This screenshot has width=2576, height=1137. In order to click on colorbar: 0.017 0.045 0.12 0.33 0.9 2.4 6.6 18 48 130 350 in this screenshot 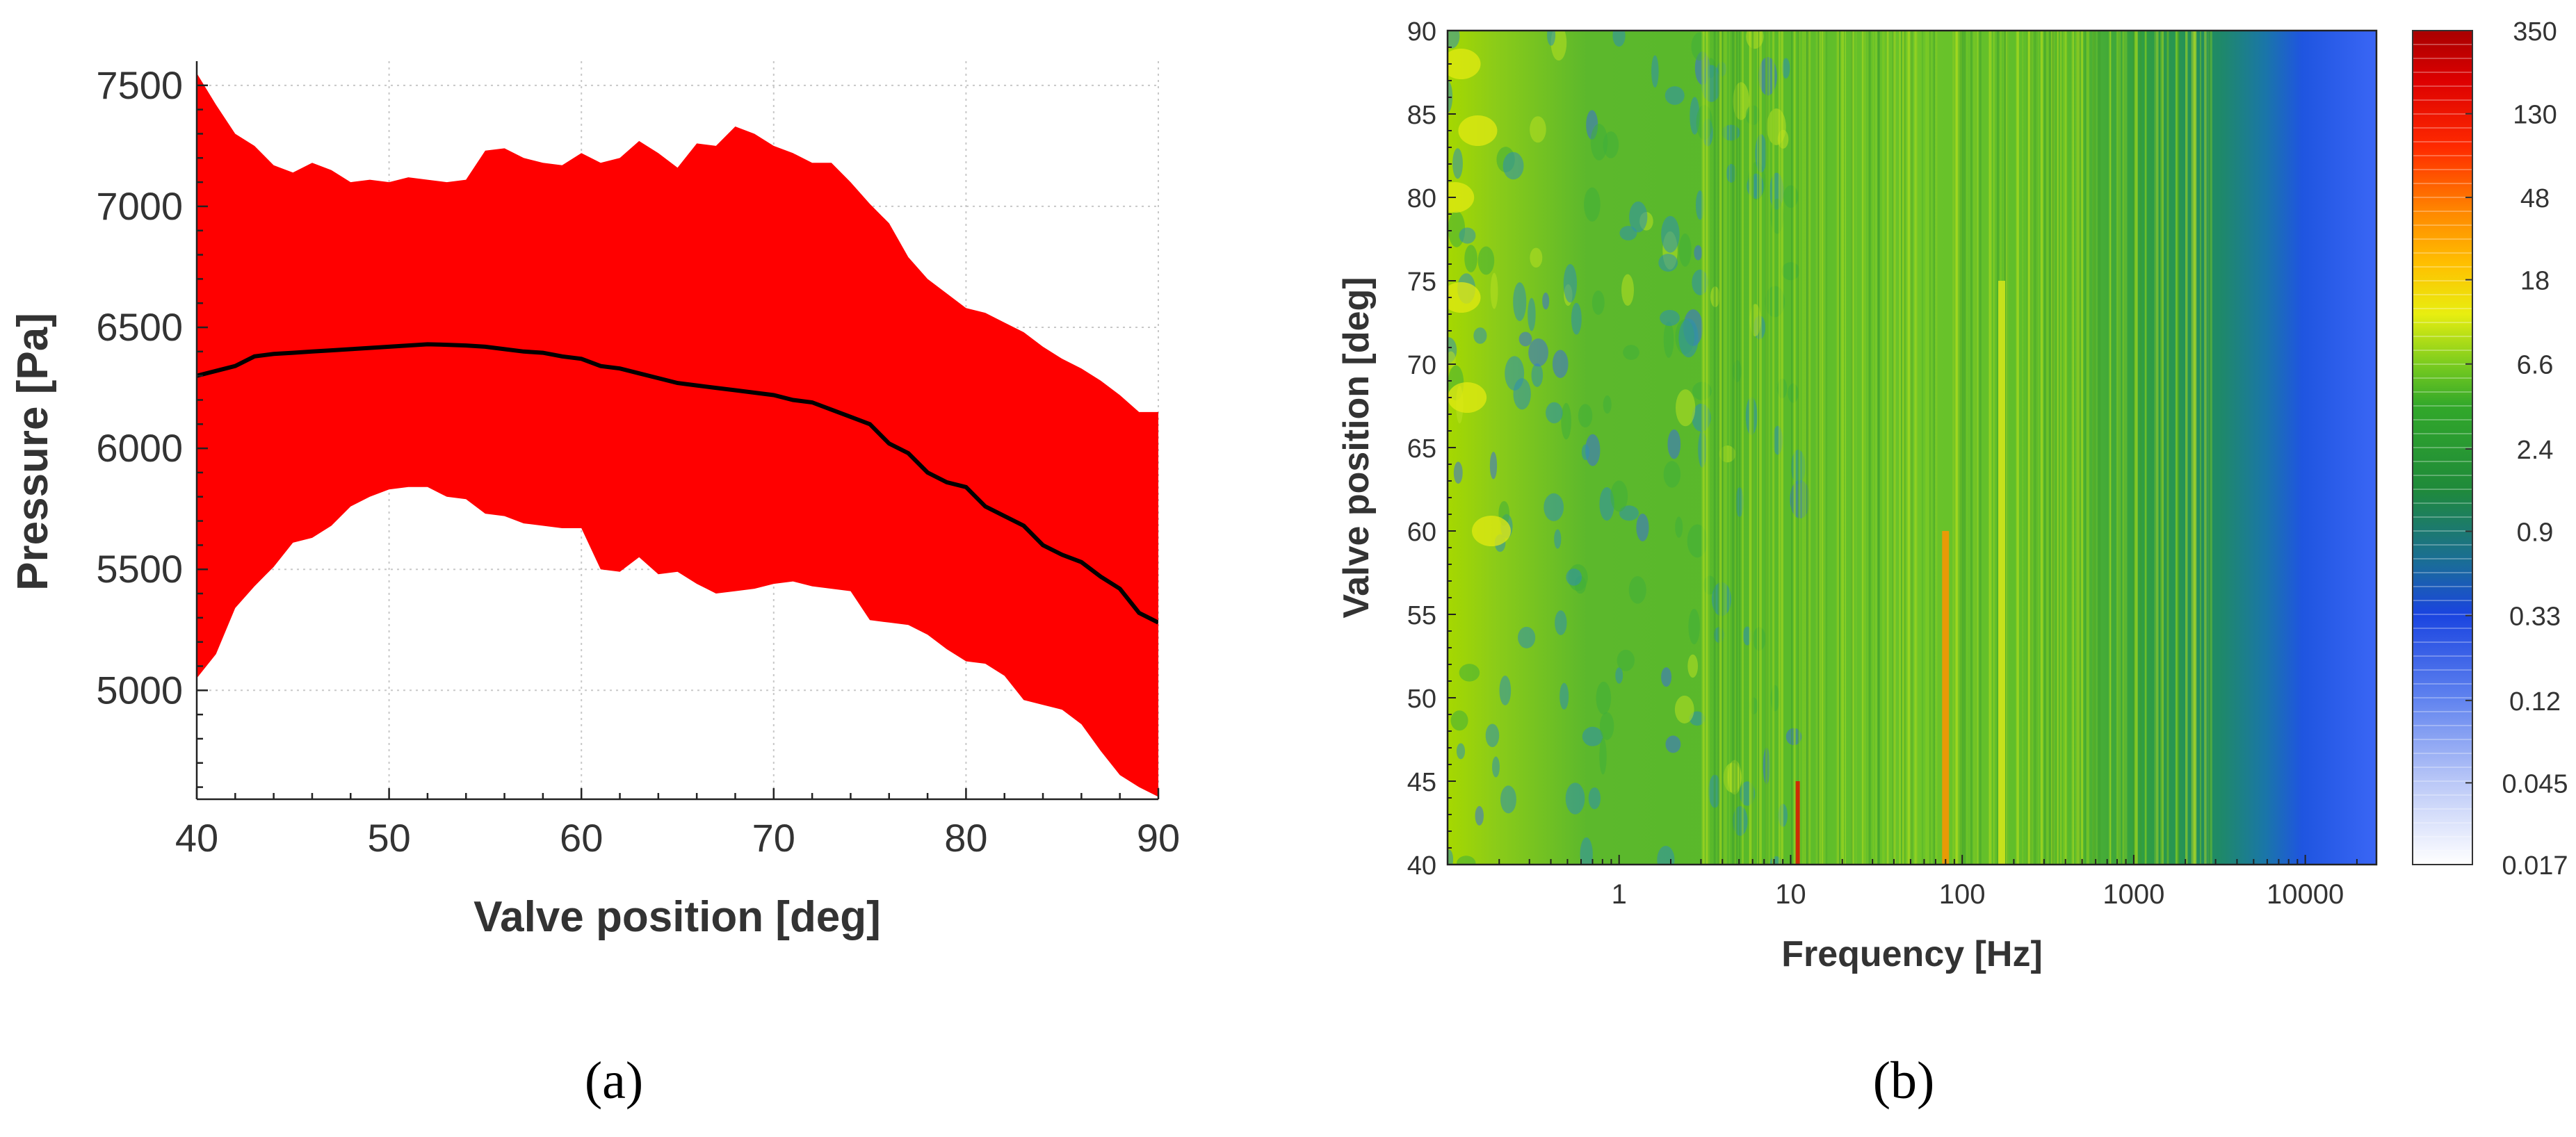, I will do `click(2490, 449)`.